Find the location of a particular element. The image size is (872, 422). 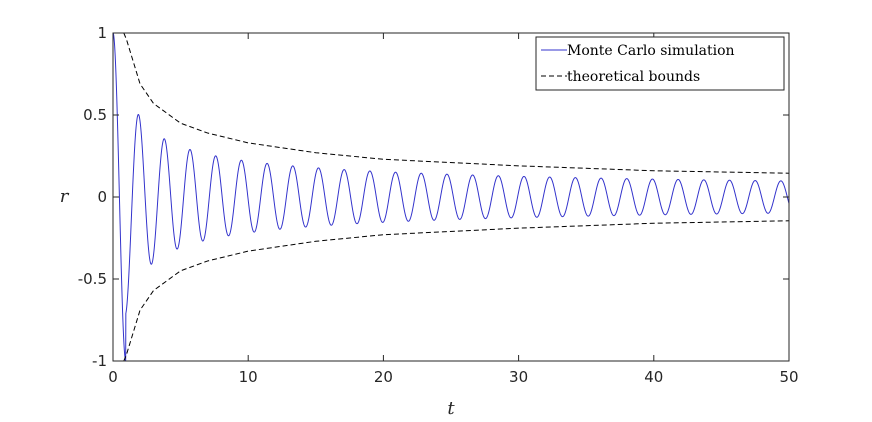

legend-label-bounds: theoretical bounds is located at coordinates (633, 77).